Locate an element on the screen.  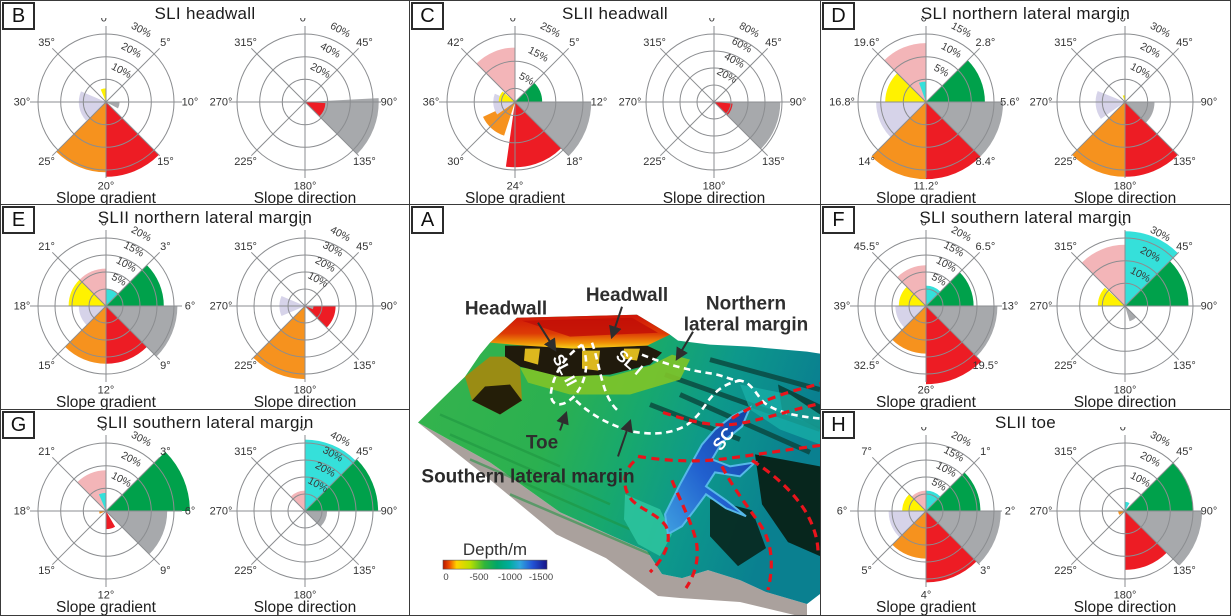
depth-colorbar is located at coordinates (495, 564).